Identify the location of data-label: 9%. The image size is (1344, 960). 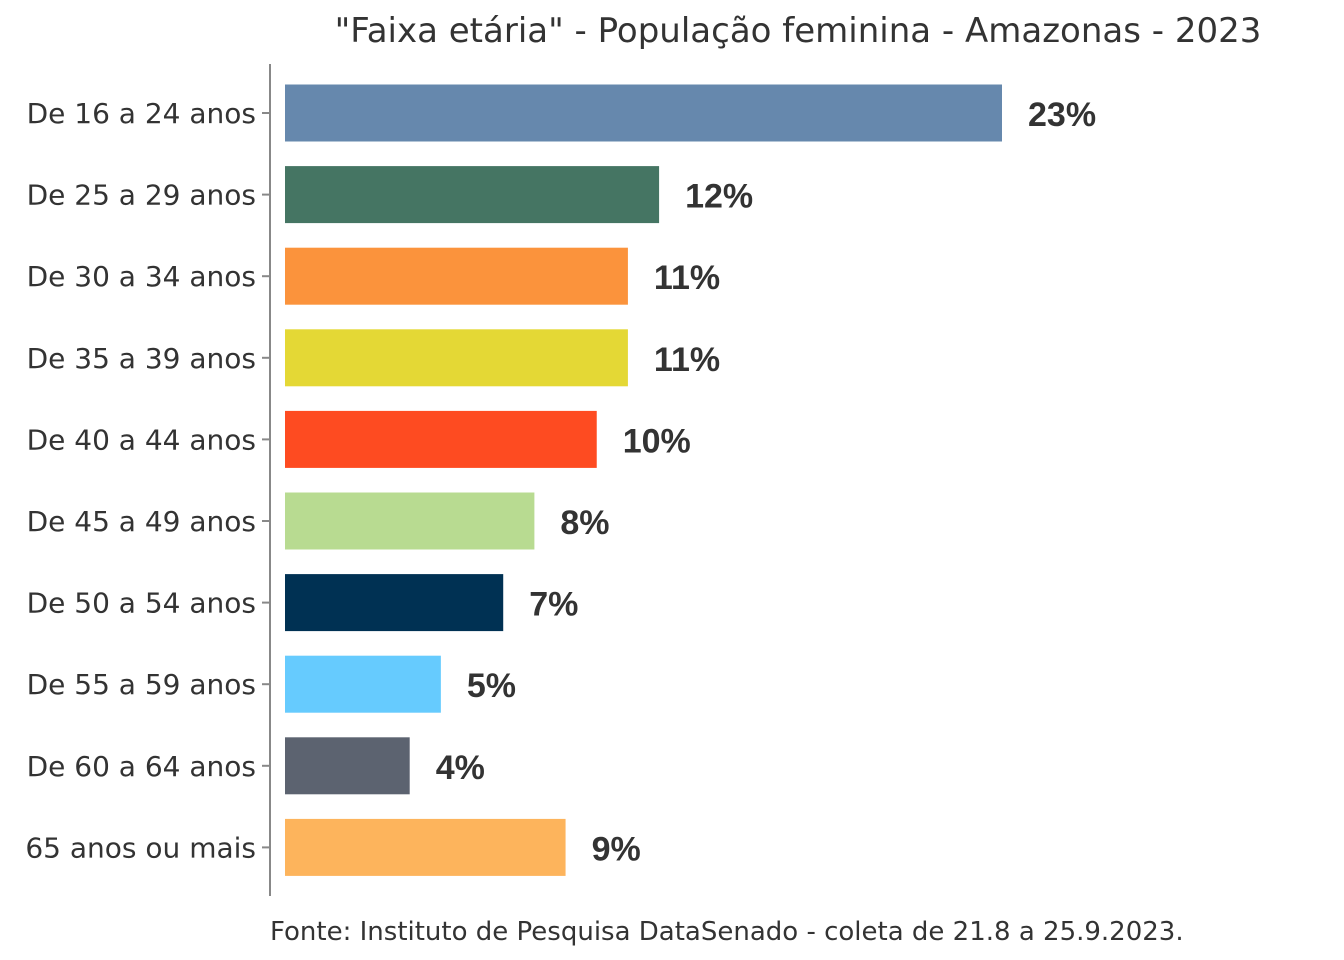
(616, 849).